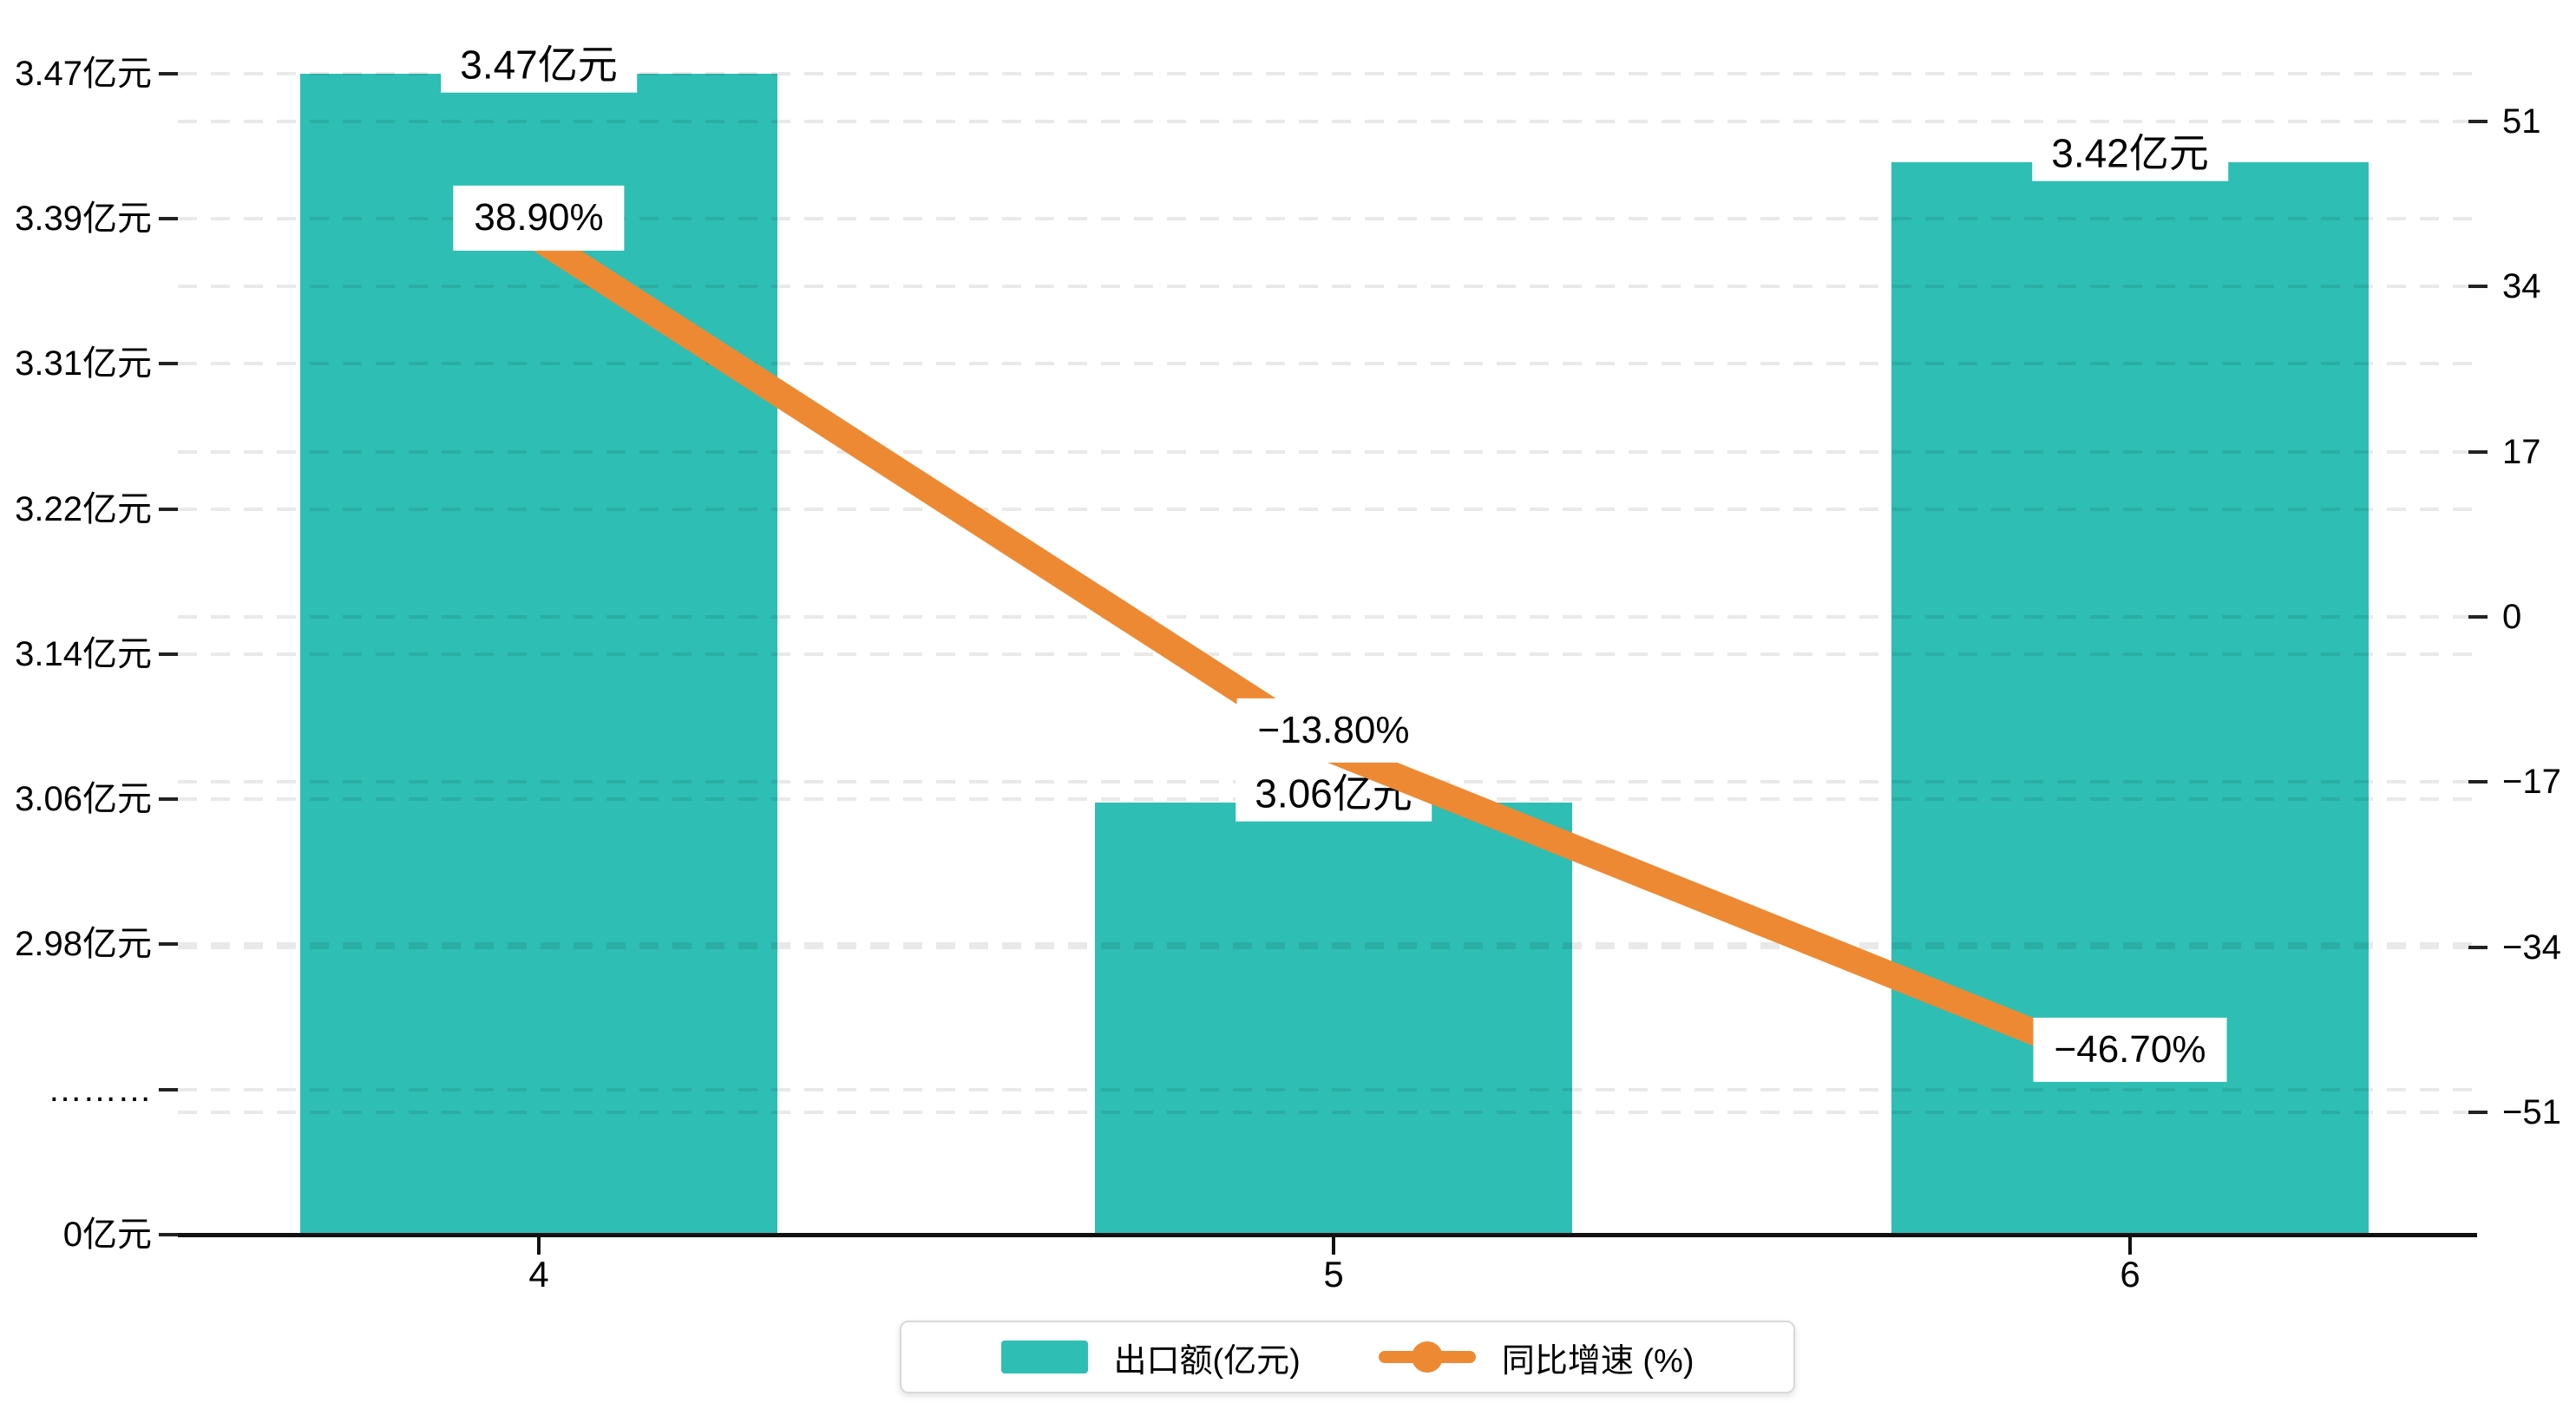  I want to click on line-value-label: 38.90%, so click(539, 218).